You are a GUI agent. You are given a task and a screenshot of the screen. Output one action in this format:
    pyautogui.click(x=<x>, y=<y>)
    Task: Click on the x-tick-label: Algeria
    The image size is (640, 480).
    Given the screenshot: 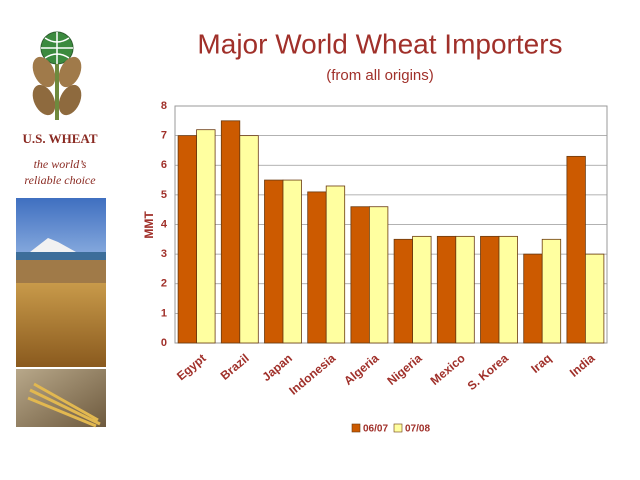 What is the action you would take?
    pyautogui.click(x=361, y=369)
    